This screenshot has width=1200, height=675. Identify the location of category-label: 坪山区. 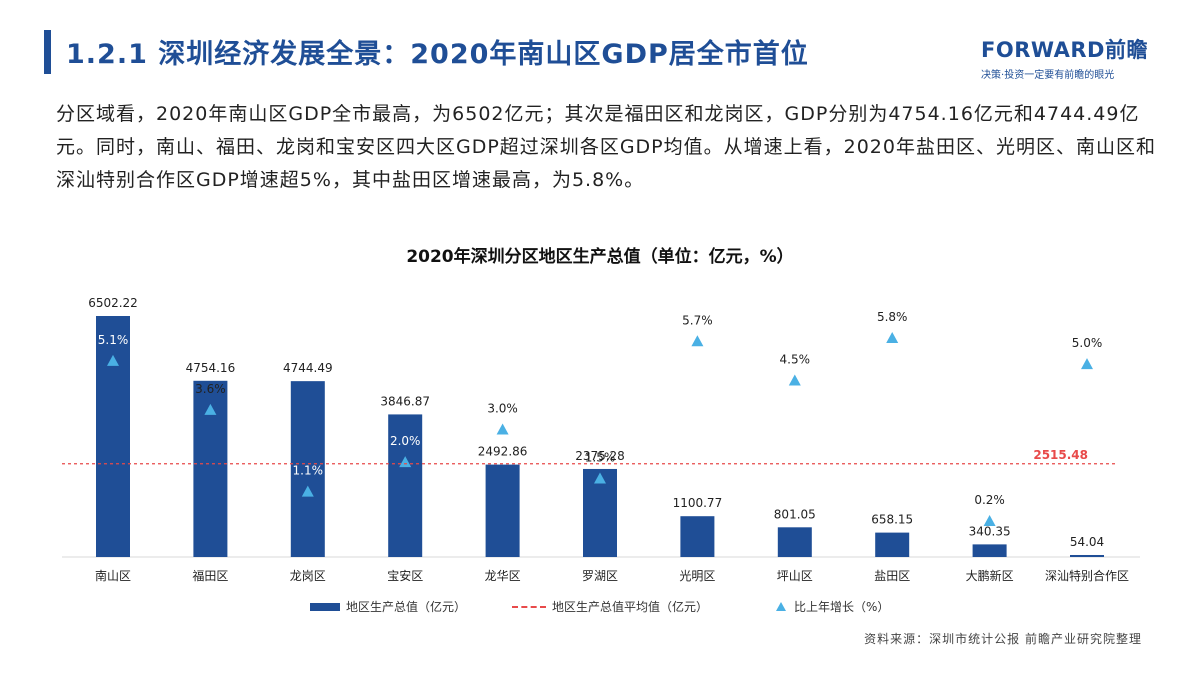
(795, 576).